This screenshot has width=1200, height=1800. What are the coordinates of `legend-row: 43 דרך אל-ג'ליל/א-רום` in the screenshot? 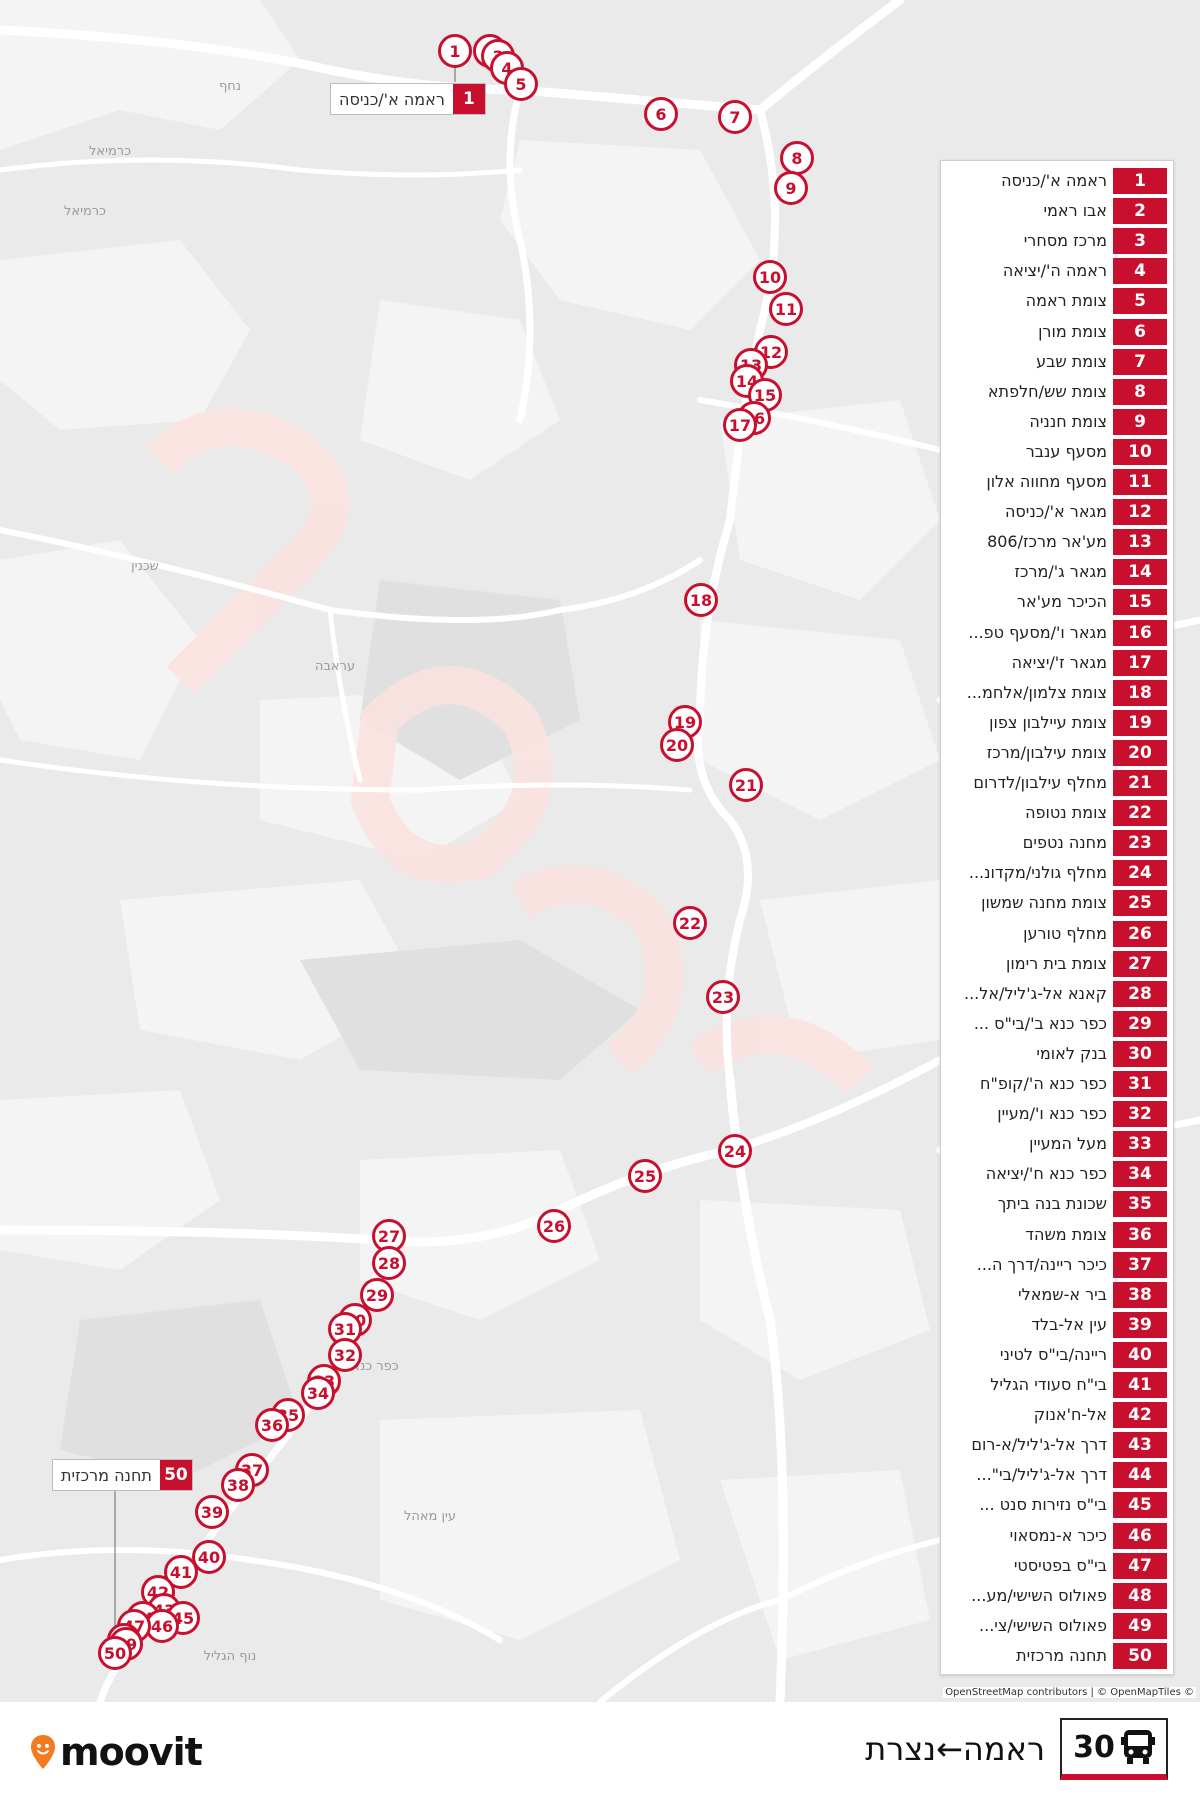 It's located at (1058, 1445).